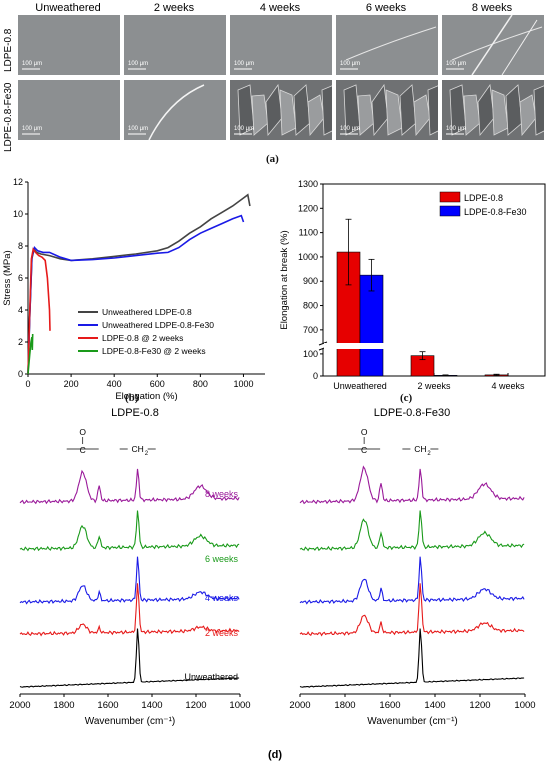  Describe the element at coordinates (222, 559) in the screenshot. I see `spectrum-label-2: 6 weeks` at that location.